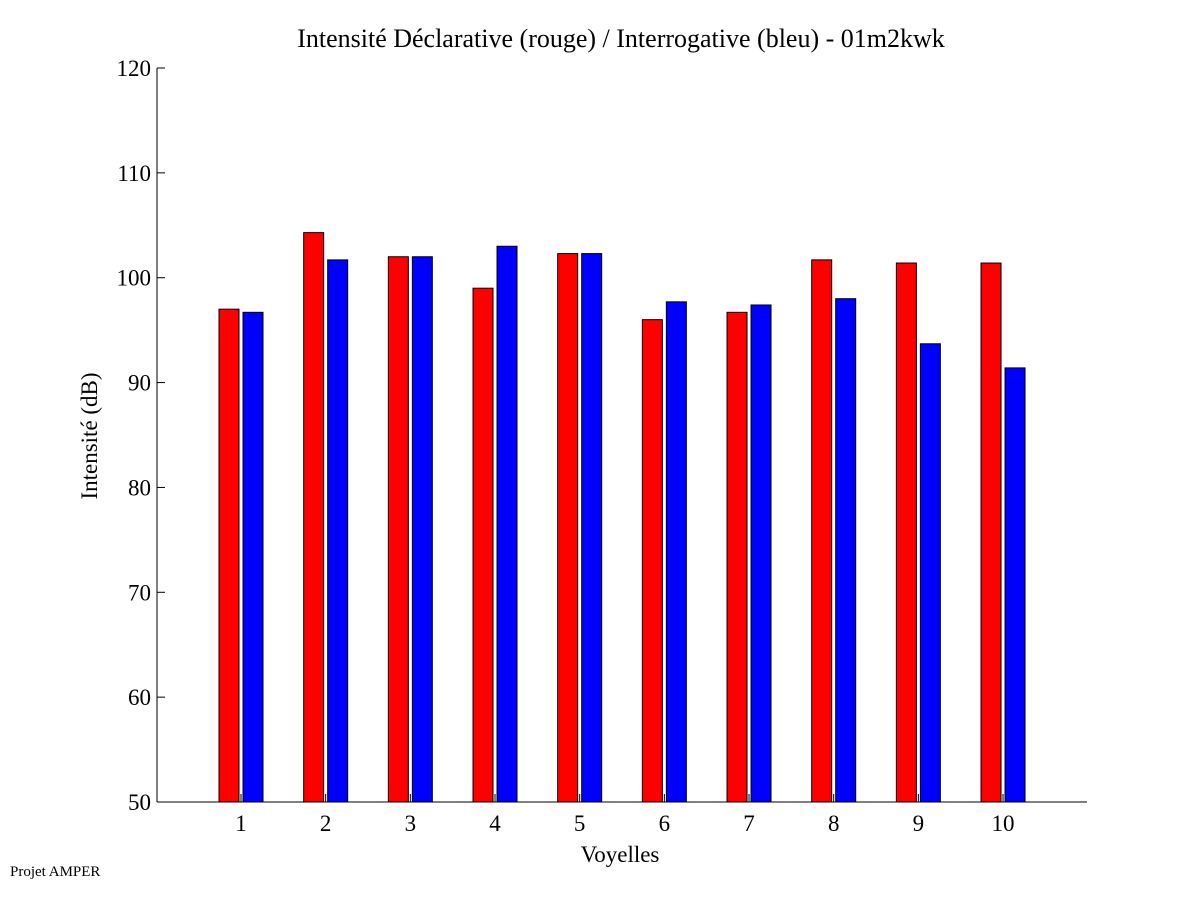 The height and width of the screenshot is (901, 1201). Describe the element at coordinates (139, 383) in the screenshot. I see `y-tick-label: 90` at that location.